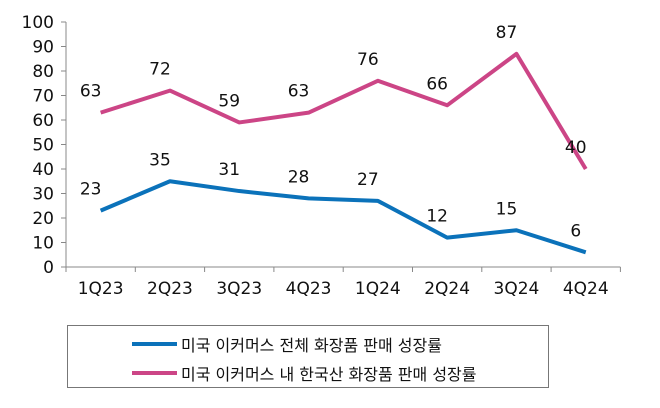 Image resolution: width=660 pixels, height=408 pixels. I want to click on data-label: 15, so click(507, 209).